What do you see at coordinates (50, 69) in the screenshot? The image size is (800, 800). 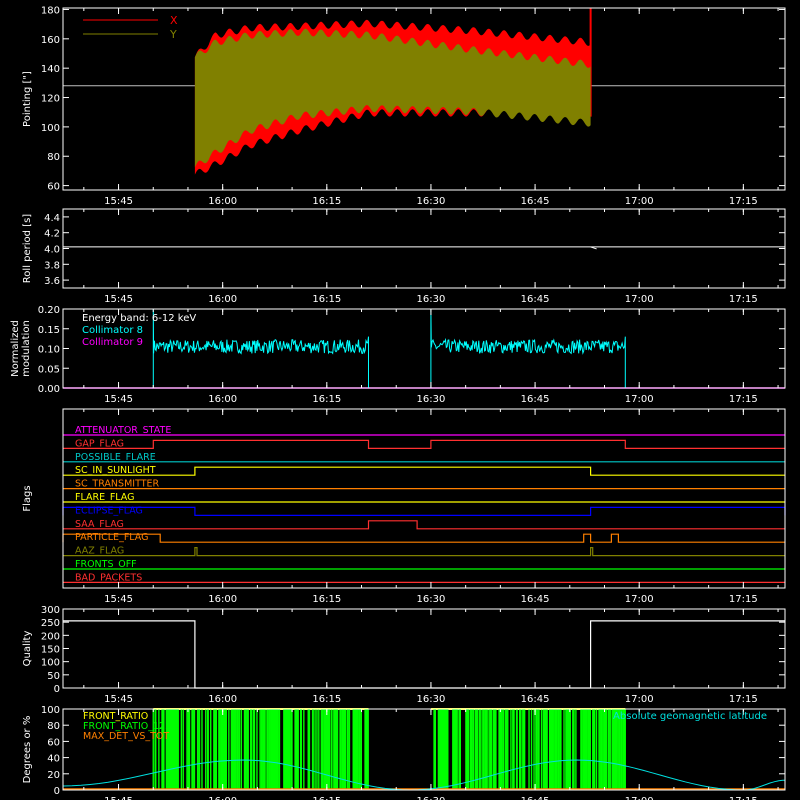 I see `y-tick-label: 140` at bounding box center [50, 69].